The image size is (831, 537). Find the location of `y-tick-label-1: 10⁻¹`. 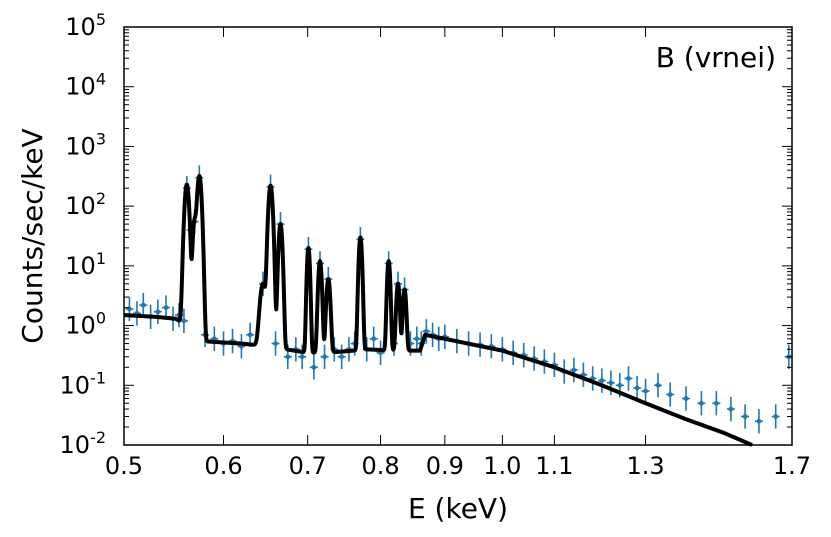

y-tick-label-1: 10⁻¹ is located at coordinates (83, 383).